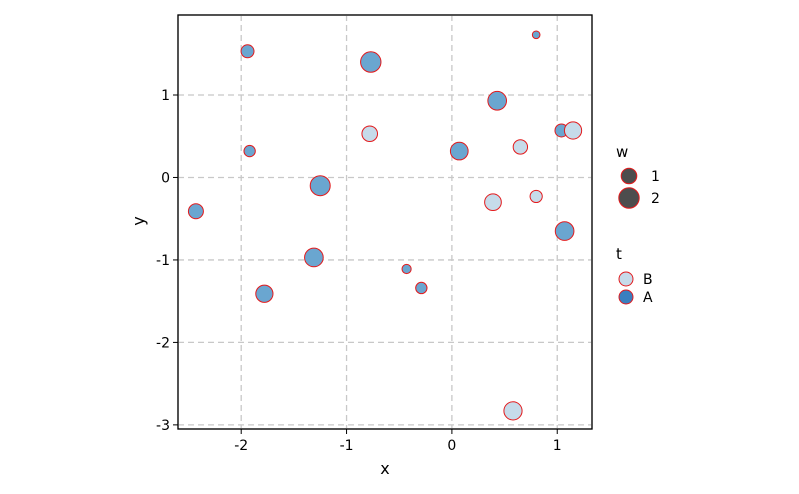 The width and height of the screenshot is (799, 494). I want to click on legend-color-title: t, so click(619, 254).